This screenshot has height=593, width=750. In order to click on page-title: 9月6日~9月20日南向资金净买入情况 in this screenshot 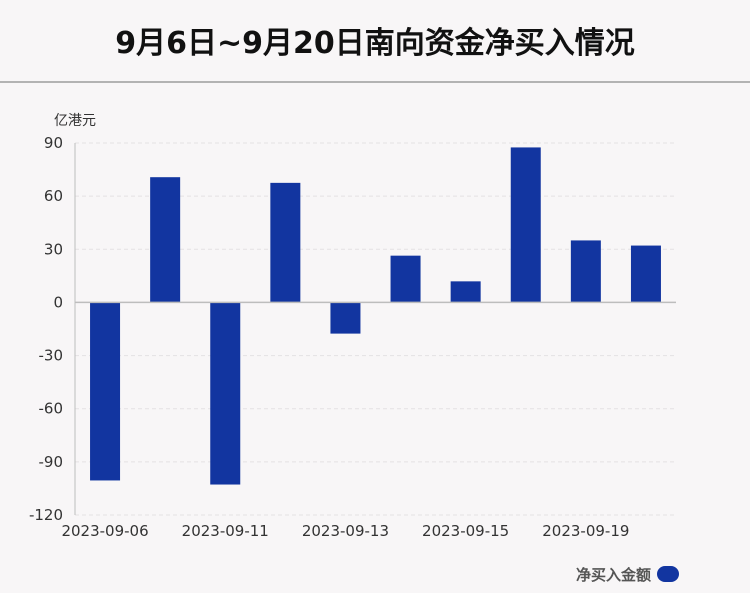, I will do `click(375, 43)`.